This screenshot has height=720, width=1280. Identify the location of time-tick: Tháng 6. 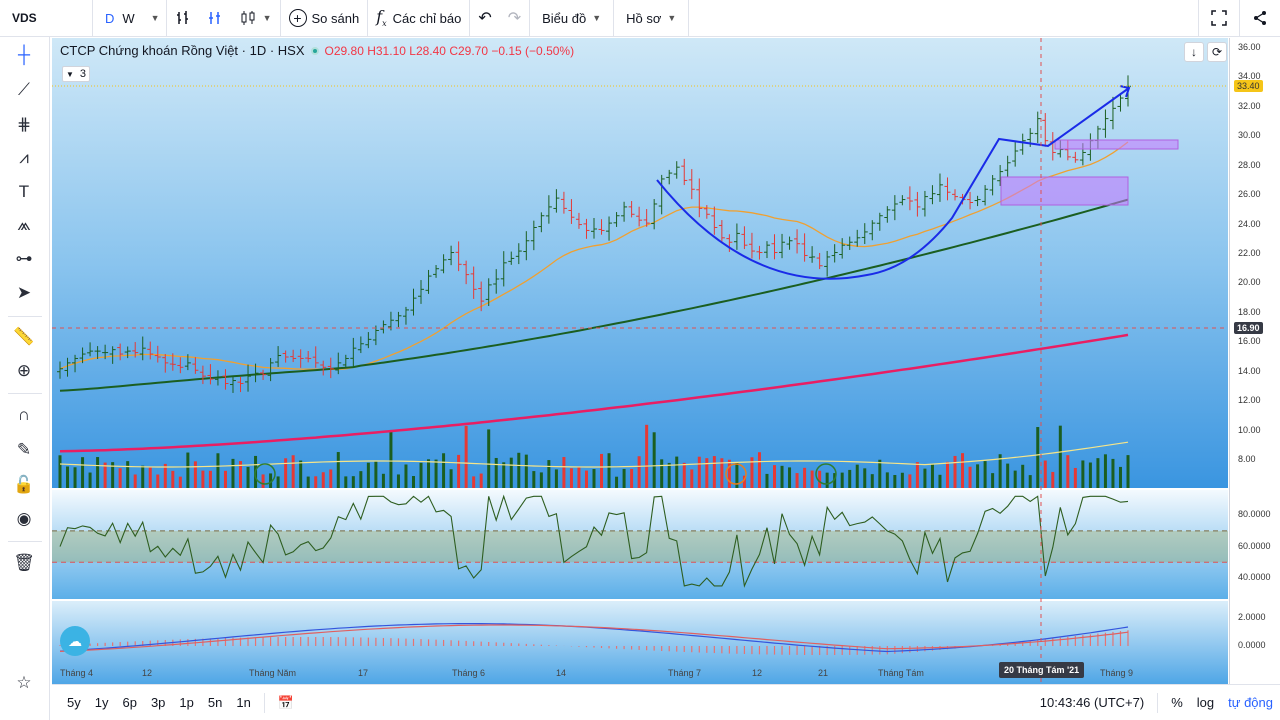
(469, 673).